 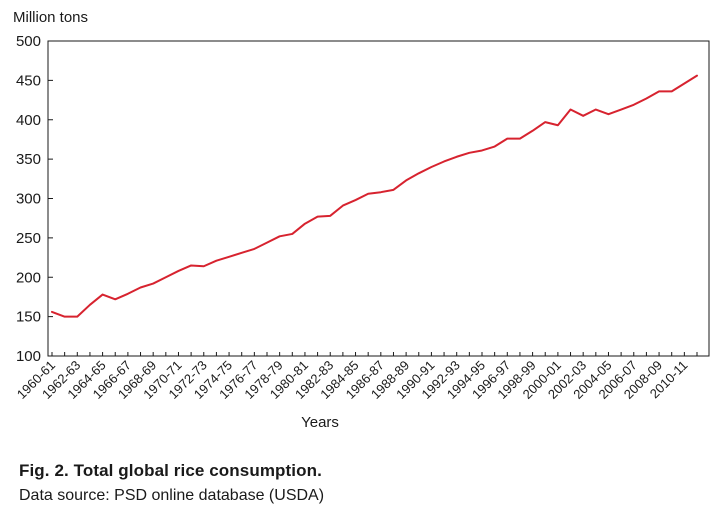 I want to click on y-tick-label: 400, so click(x=28, y=120).